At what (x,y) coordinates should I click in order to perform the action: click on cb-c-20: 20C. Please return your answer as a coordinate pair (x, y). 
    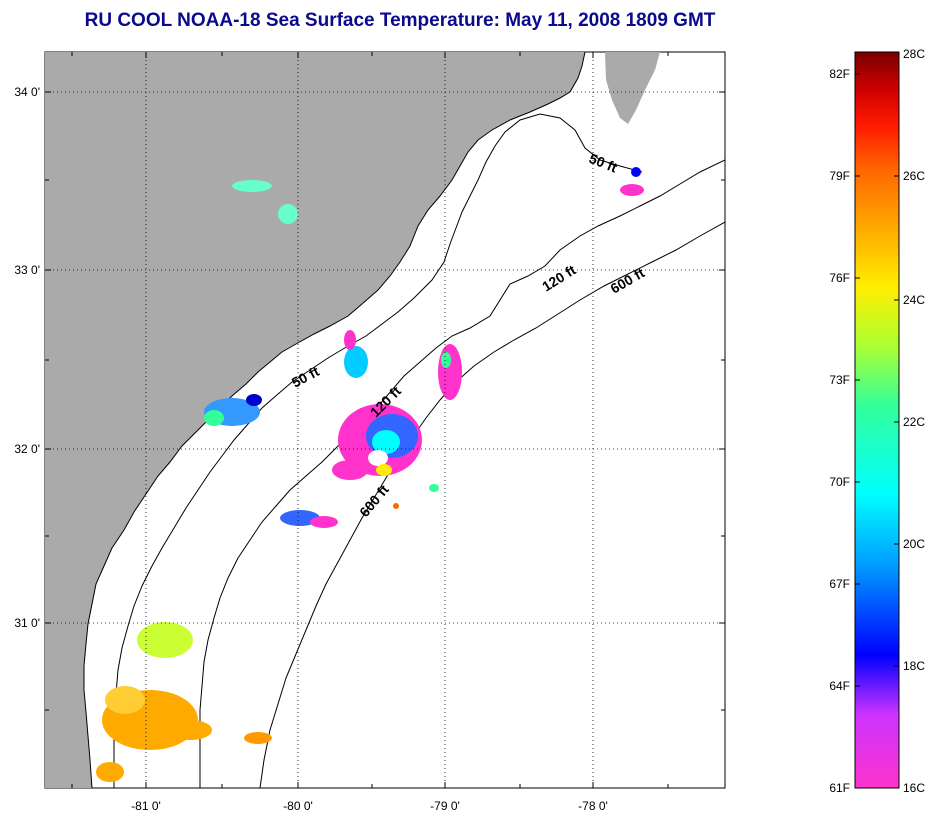
    Looking at the image, I should click on (914, 544).